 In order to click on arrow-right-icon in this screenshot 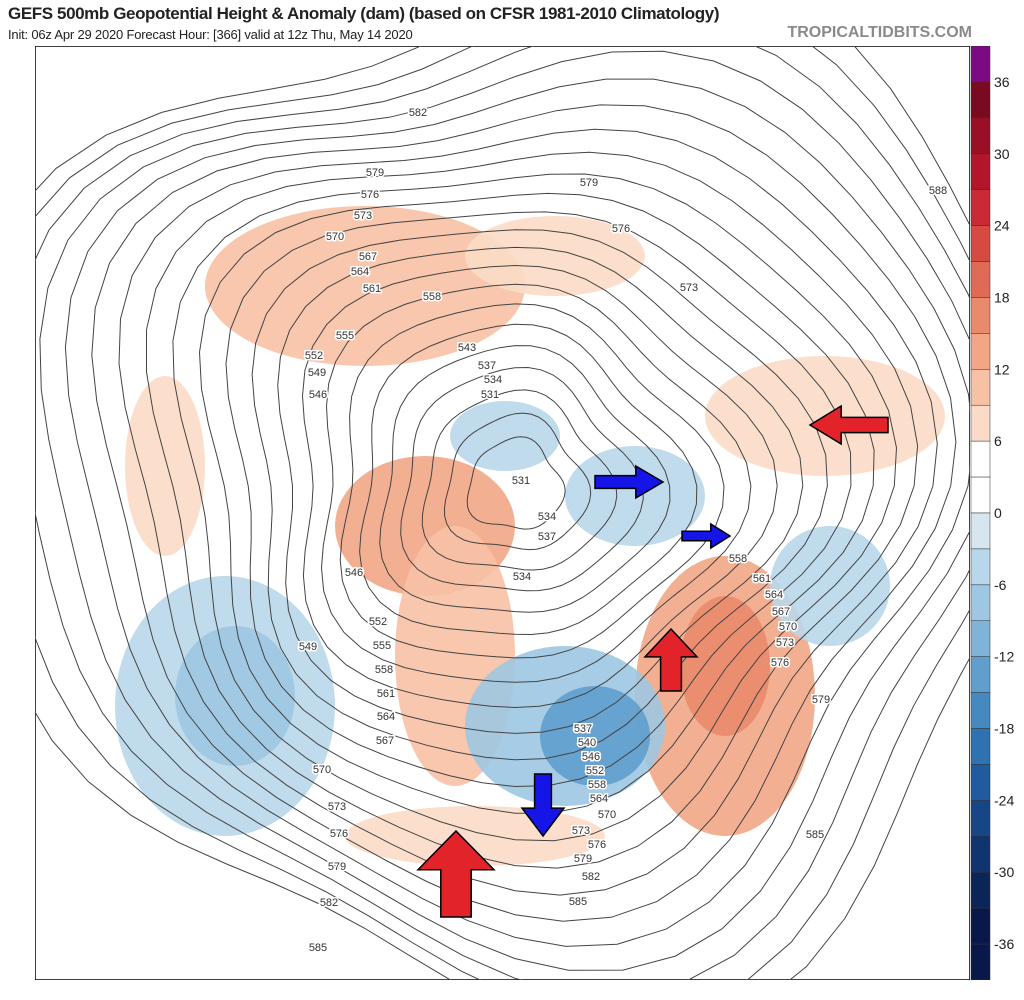, I will do `click(706, 536)`.